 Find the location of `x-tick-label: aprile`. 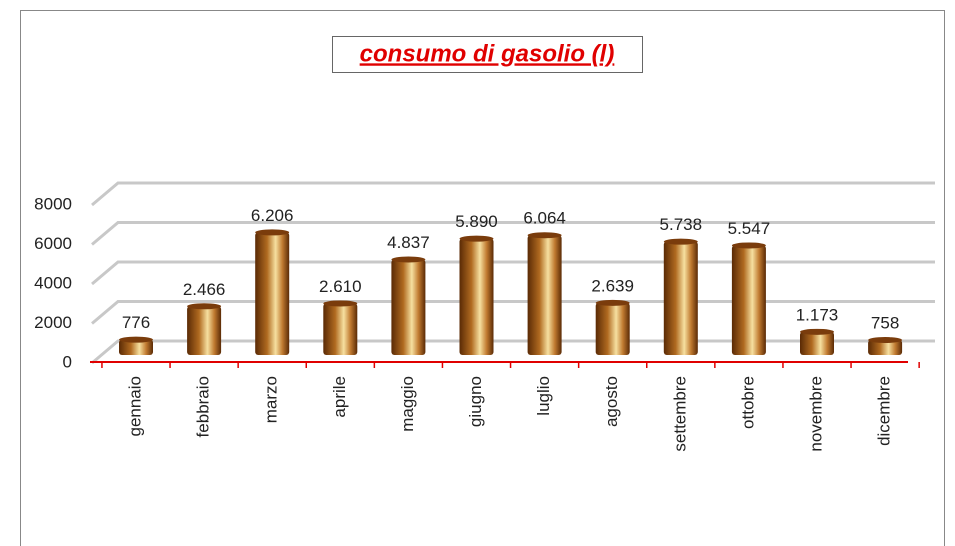

x-tick-label: aprile is located at coordinates (339, 397).